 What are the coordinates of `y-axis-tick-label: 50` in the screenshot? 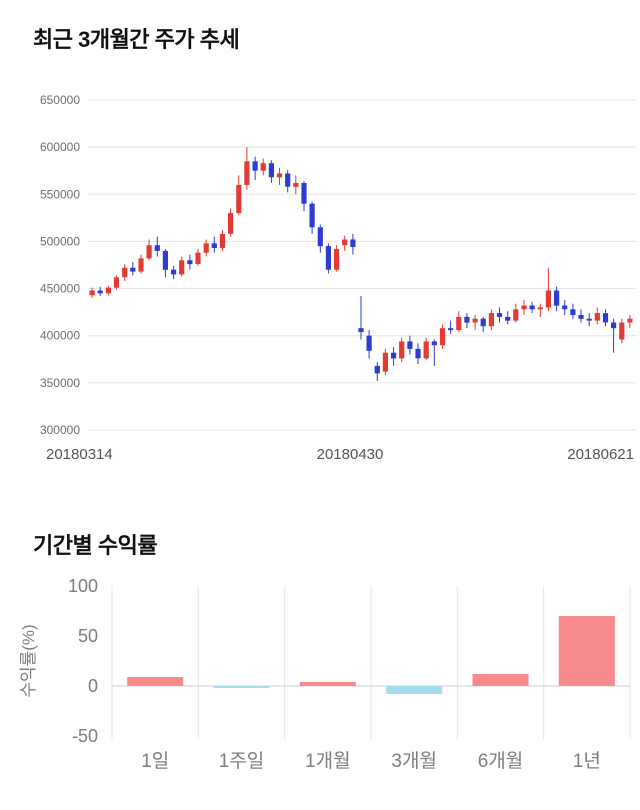 It's located at (88, 636).